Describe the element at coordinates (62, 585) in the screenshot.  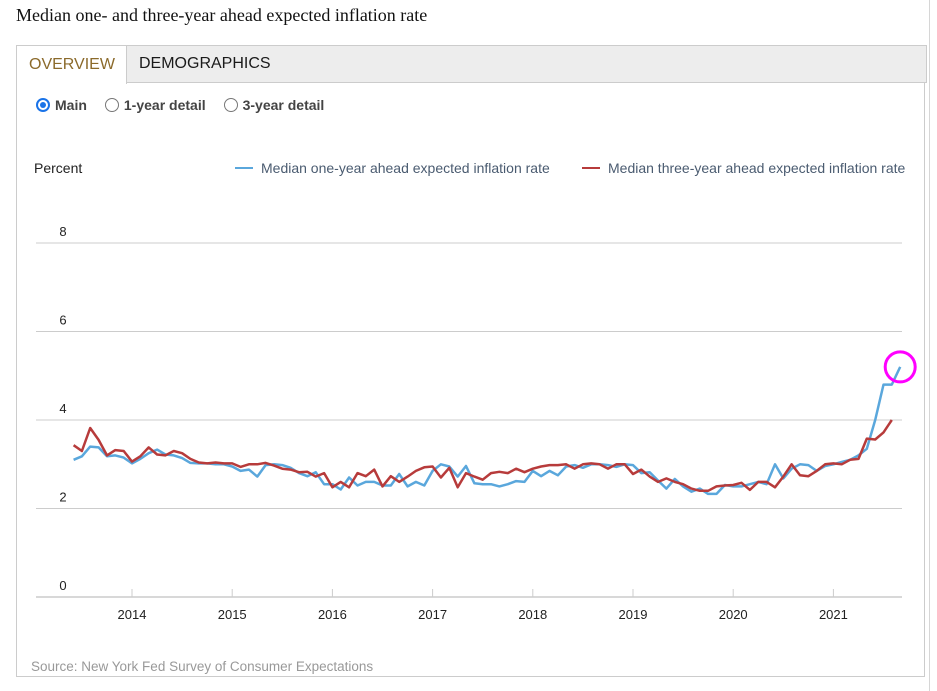
I see `y-tick-label: 0` at that location.